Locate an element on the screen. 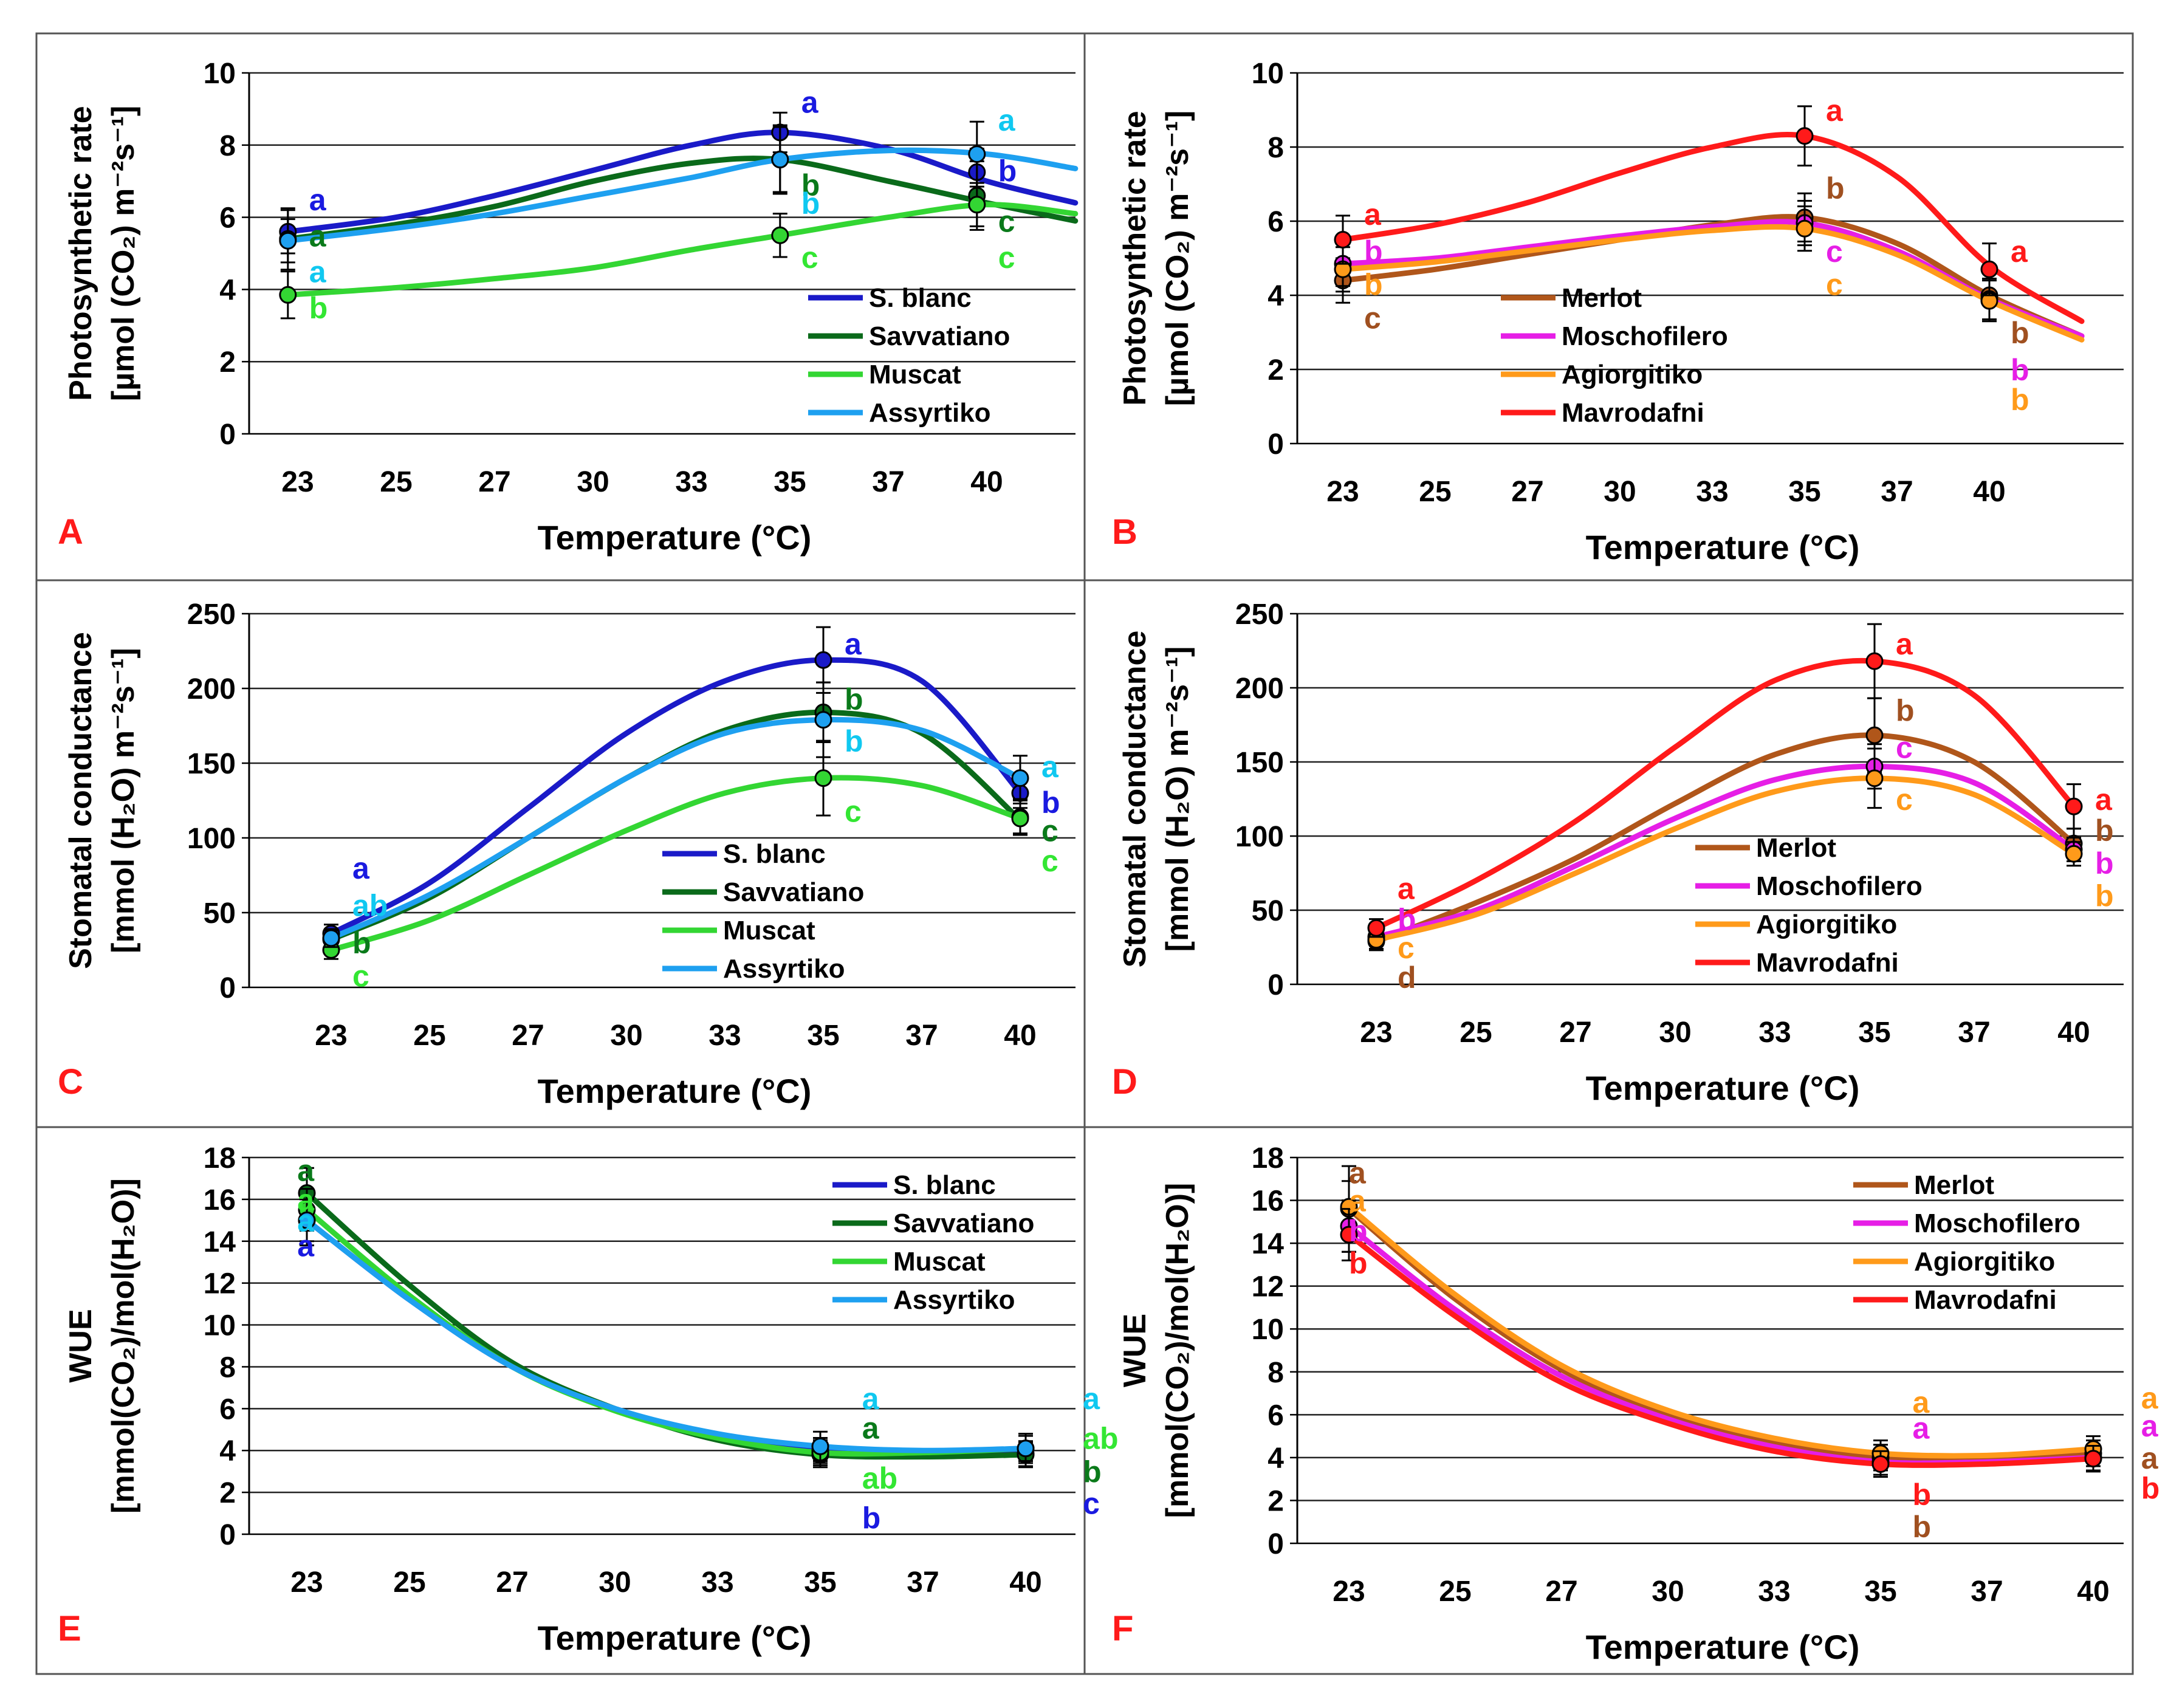 The image size is (2168, 1708). y-tick-label: 14 is located at coordinates (220, 1242).